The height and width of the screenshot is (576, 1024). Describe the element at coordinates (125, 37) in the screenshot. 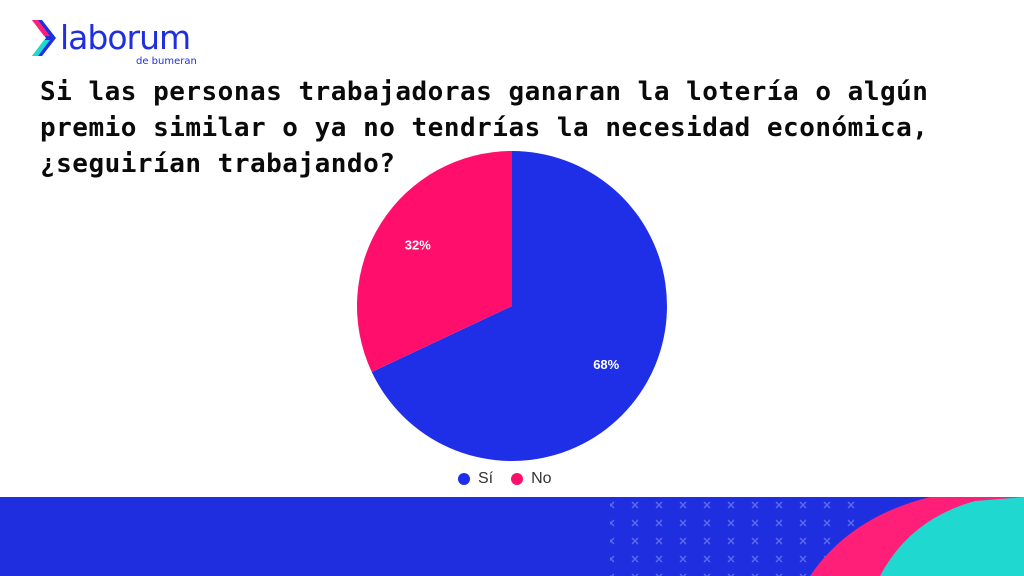

I see `brand-name: laborum` at that location.